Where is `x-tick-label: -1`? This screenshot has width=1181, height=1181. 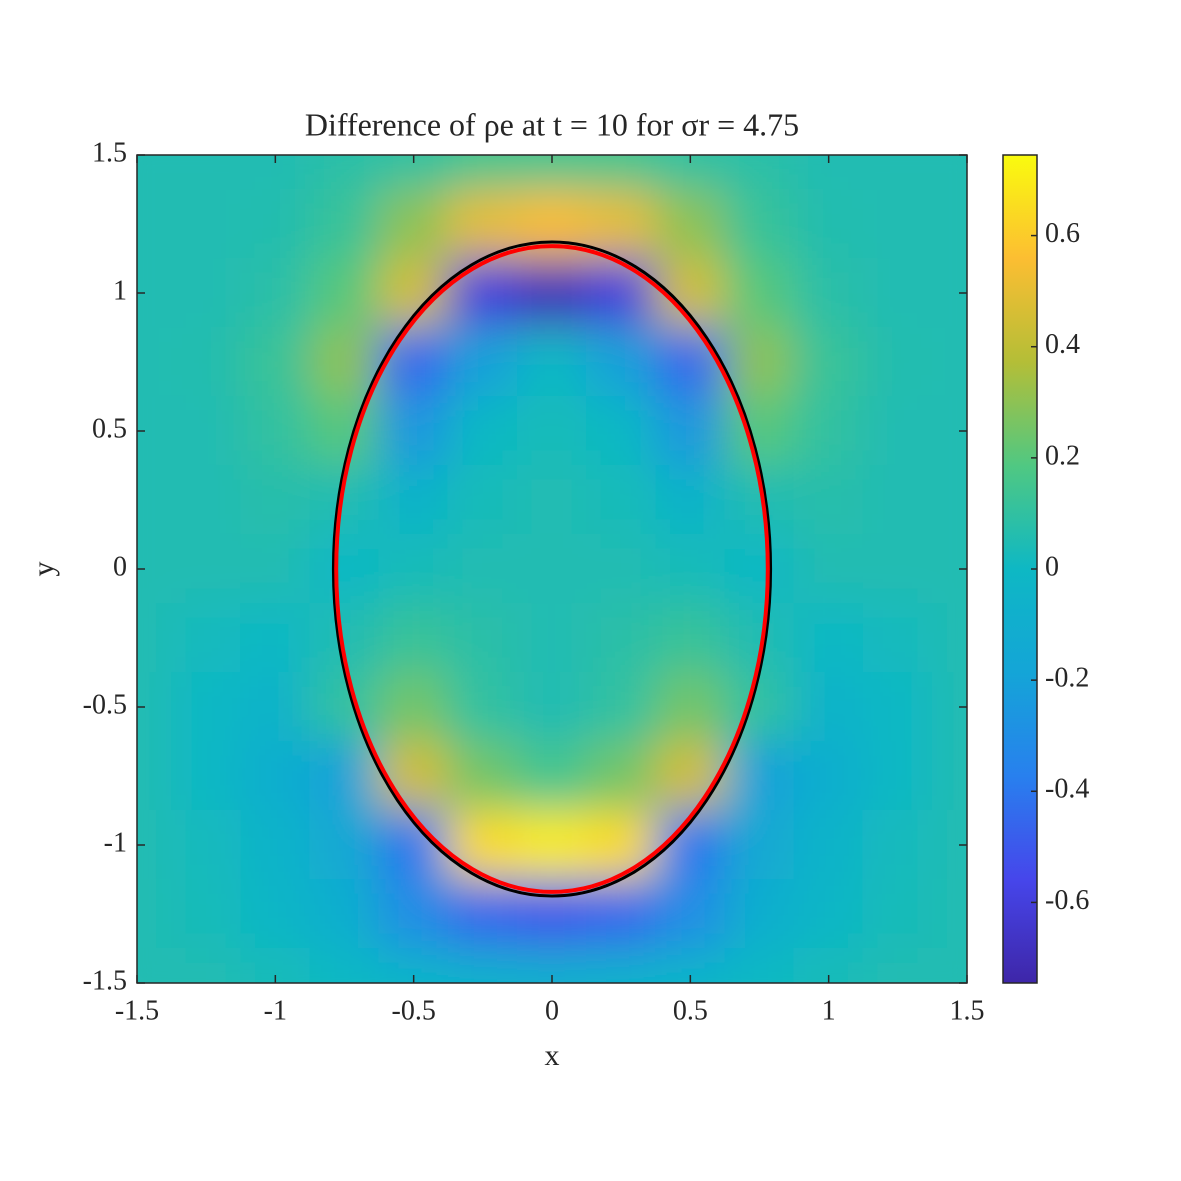 x-tick-label: -1 is located at coordinates (275, 1010).